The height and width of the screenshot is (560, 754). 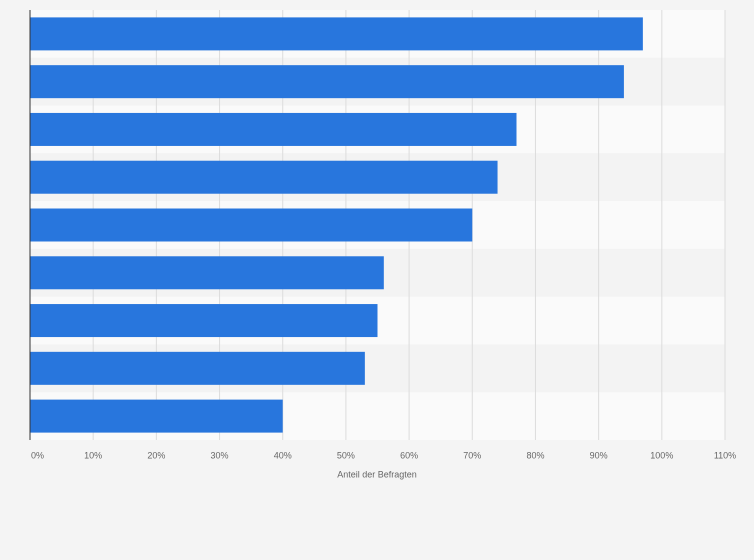 What do you see at coordinates (599, 455) in the screenshot?
I see `x-tick-label: 90%` at bounding box center [599, 455].